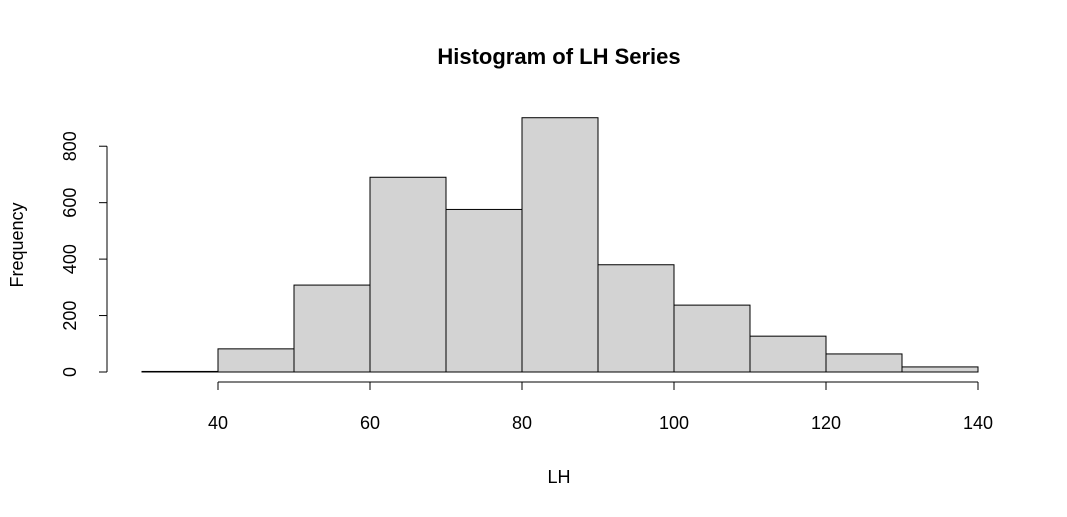 The image size is (1067, 517). I want to click on x-tick-label-60: 60, so click(370, 423).